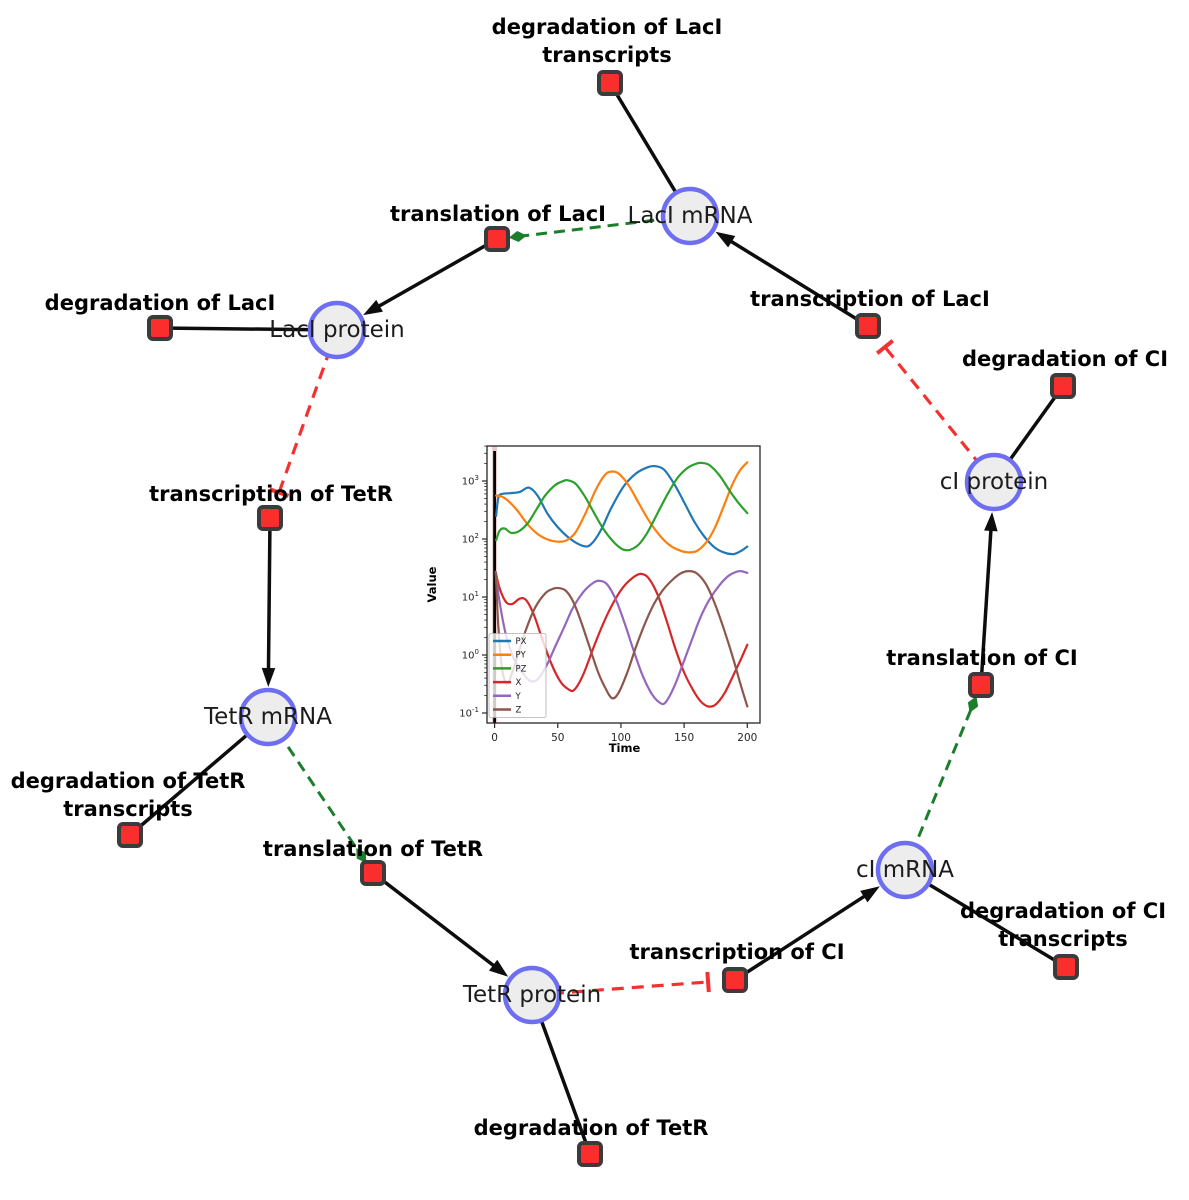  What do you see at coordinates (373, 873) in the screenshot?
I see `reaction-node-translation-tetr` at bounding box center [373, 873].